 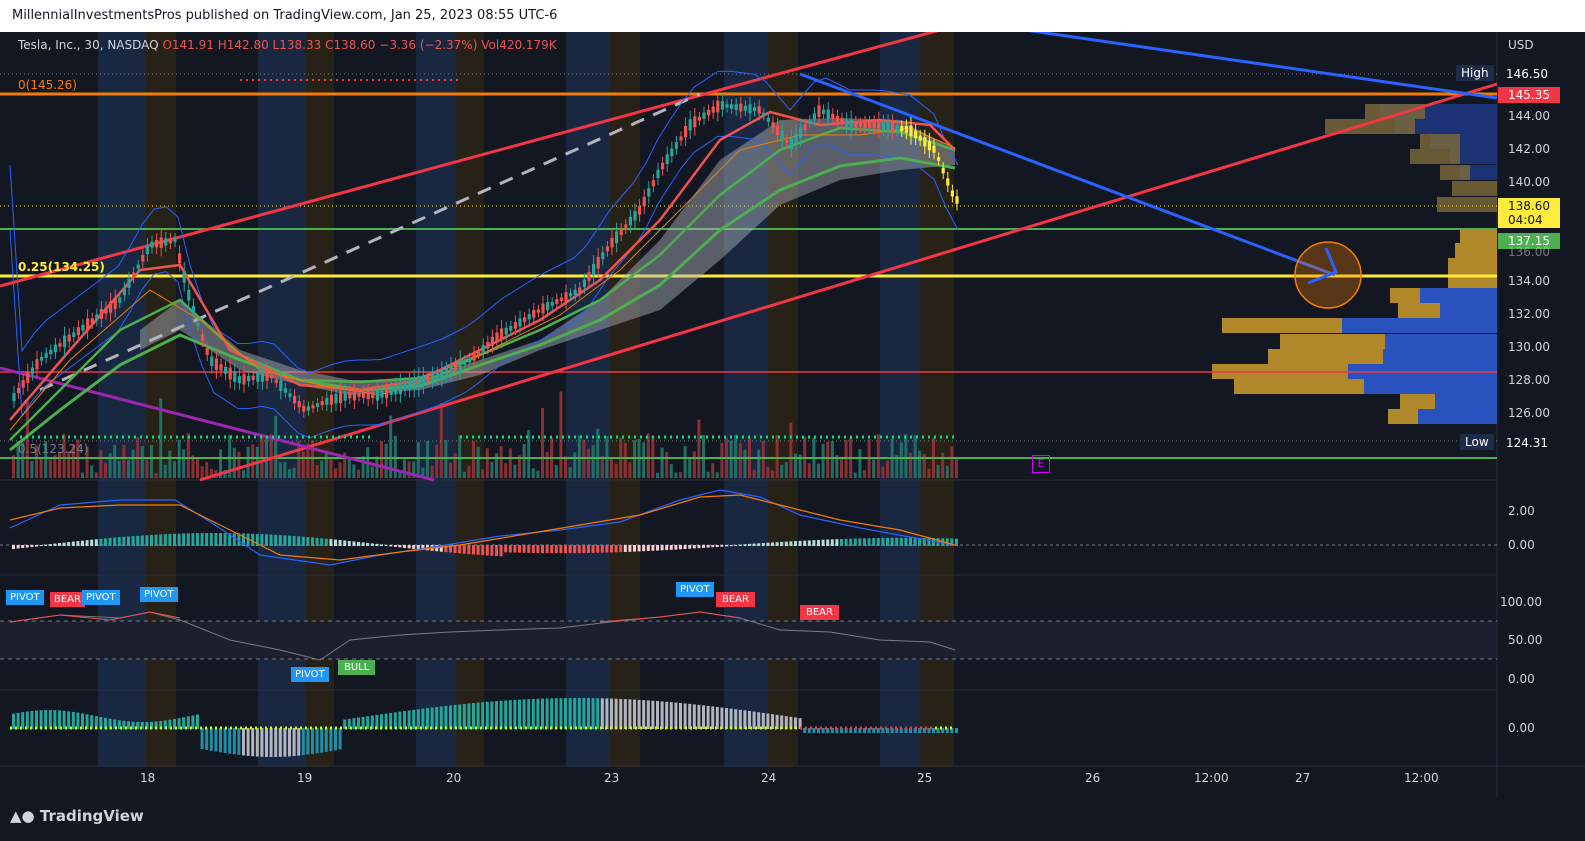 I want to click on tradingview-logo: ▲● TradingView, so click(x=77, y=816).